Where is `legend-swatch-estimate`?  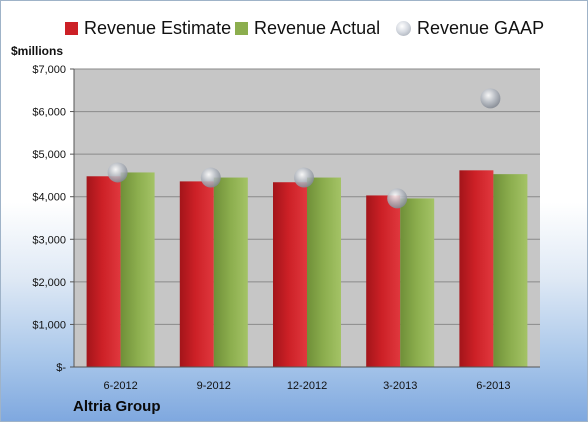
legend-swatch-estimate is located at coordinates (71, 28).